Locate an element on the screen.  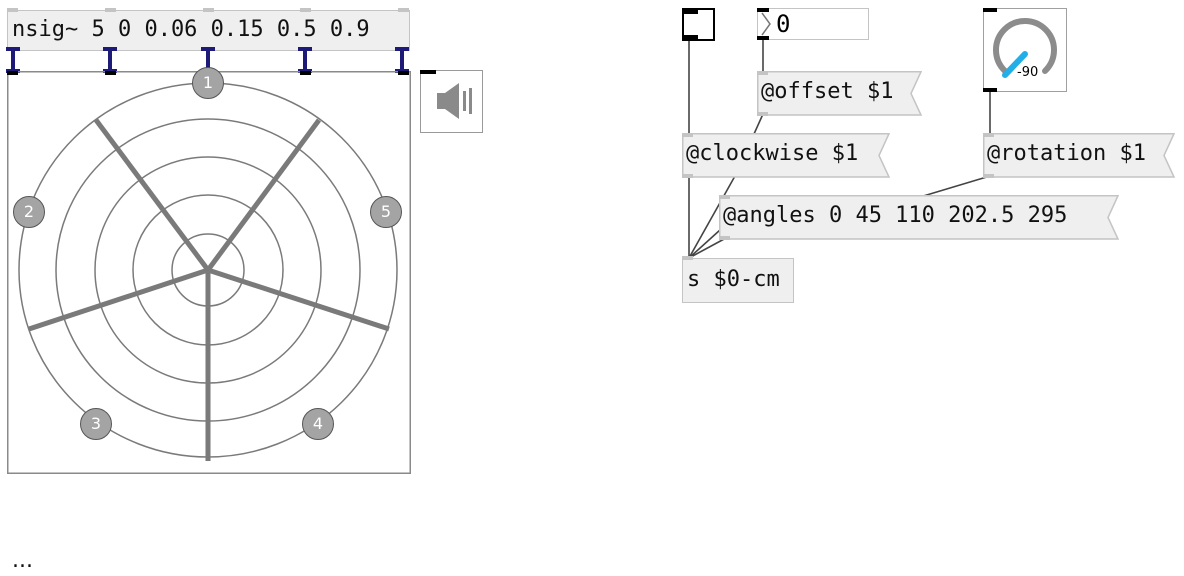
speaker-badge-2: 2 is located at coordinates (29, 212).